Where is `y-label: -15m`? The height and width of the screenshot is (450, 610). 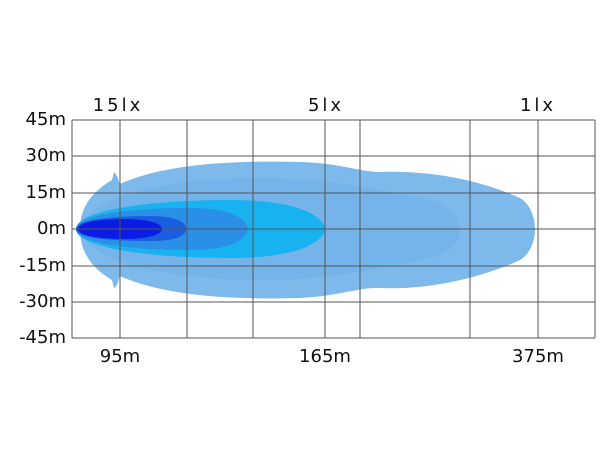
y-label: -15m is located at coordinates (42, 265).